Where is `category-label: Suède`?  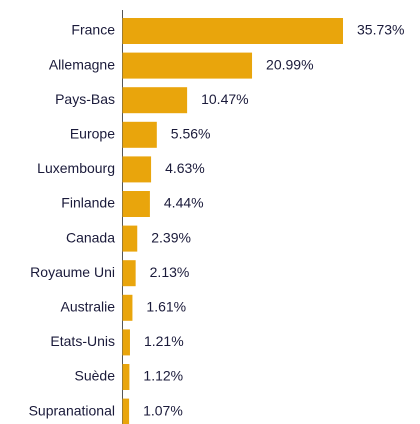 category-label: Suède is located at coordinates (95, 376).